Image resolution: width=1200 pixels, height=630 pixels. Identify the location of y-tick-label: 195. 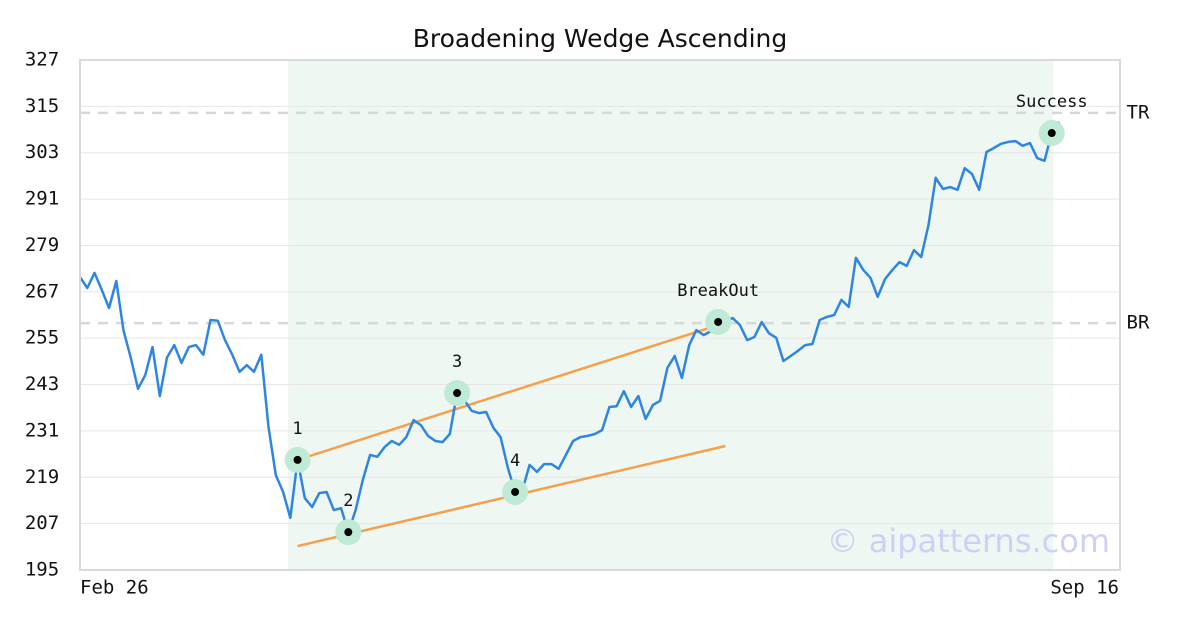
(42, 570).